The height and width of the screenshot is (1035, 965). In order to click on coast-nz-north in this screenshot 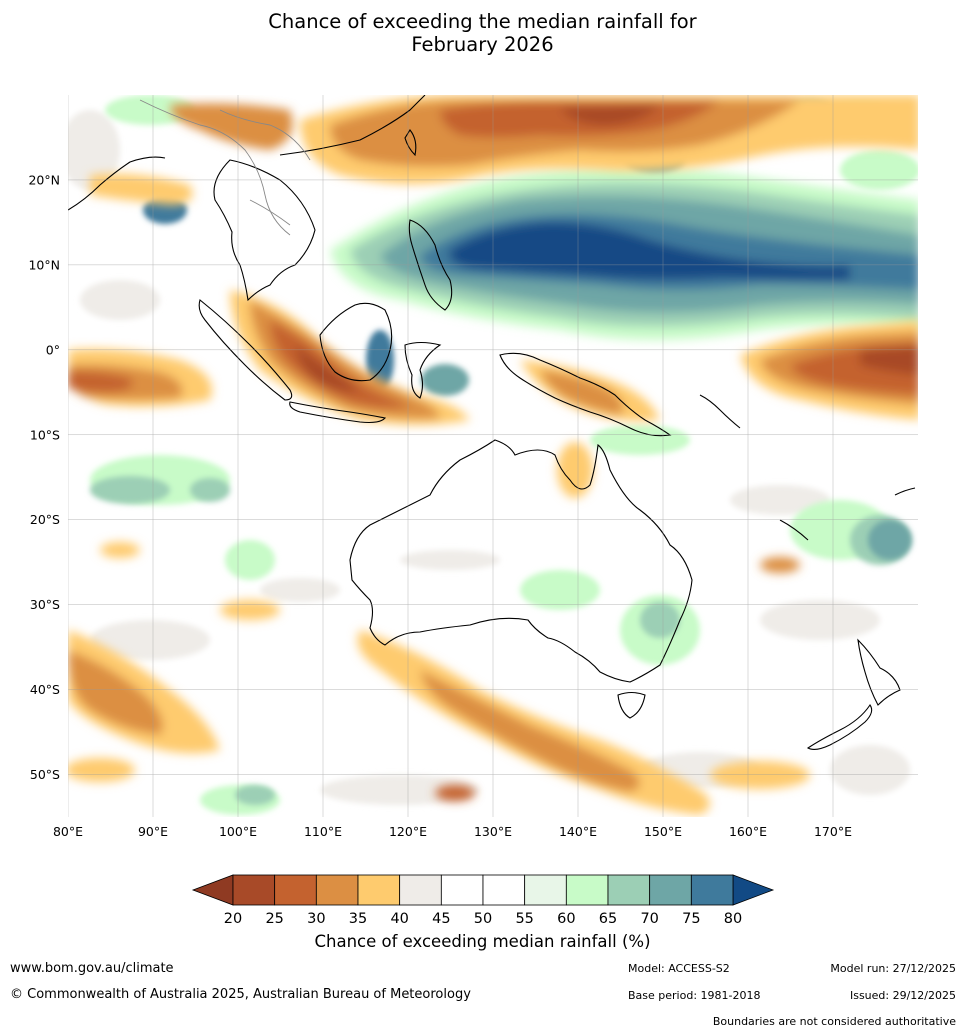, I will do `click(879, 672)`.